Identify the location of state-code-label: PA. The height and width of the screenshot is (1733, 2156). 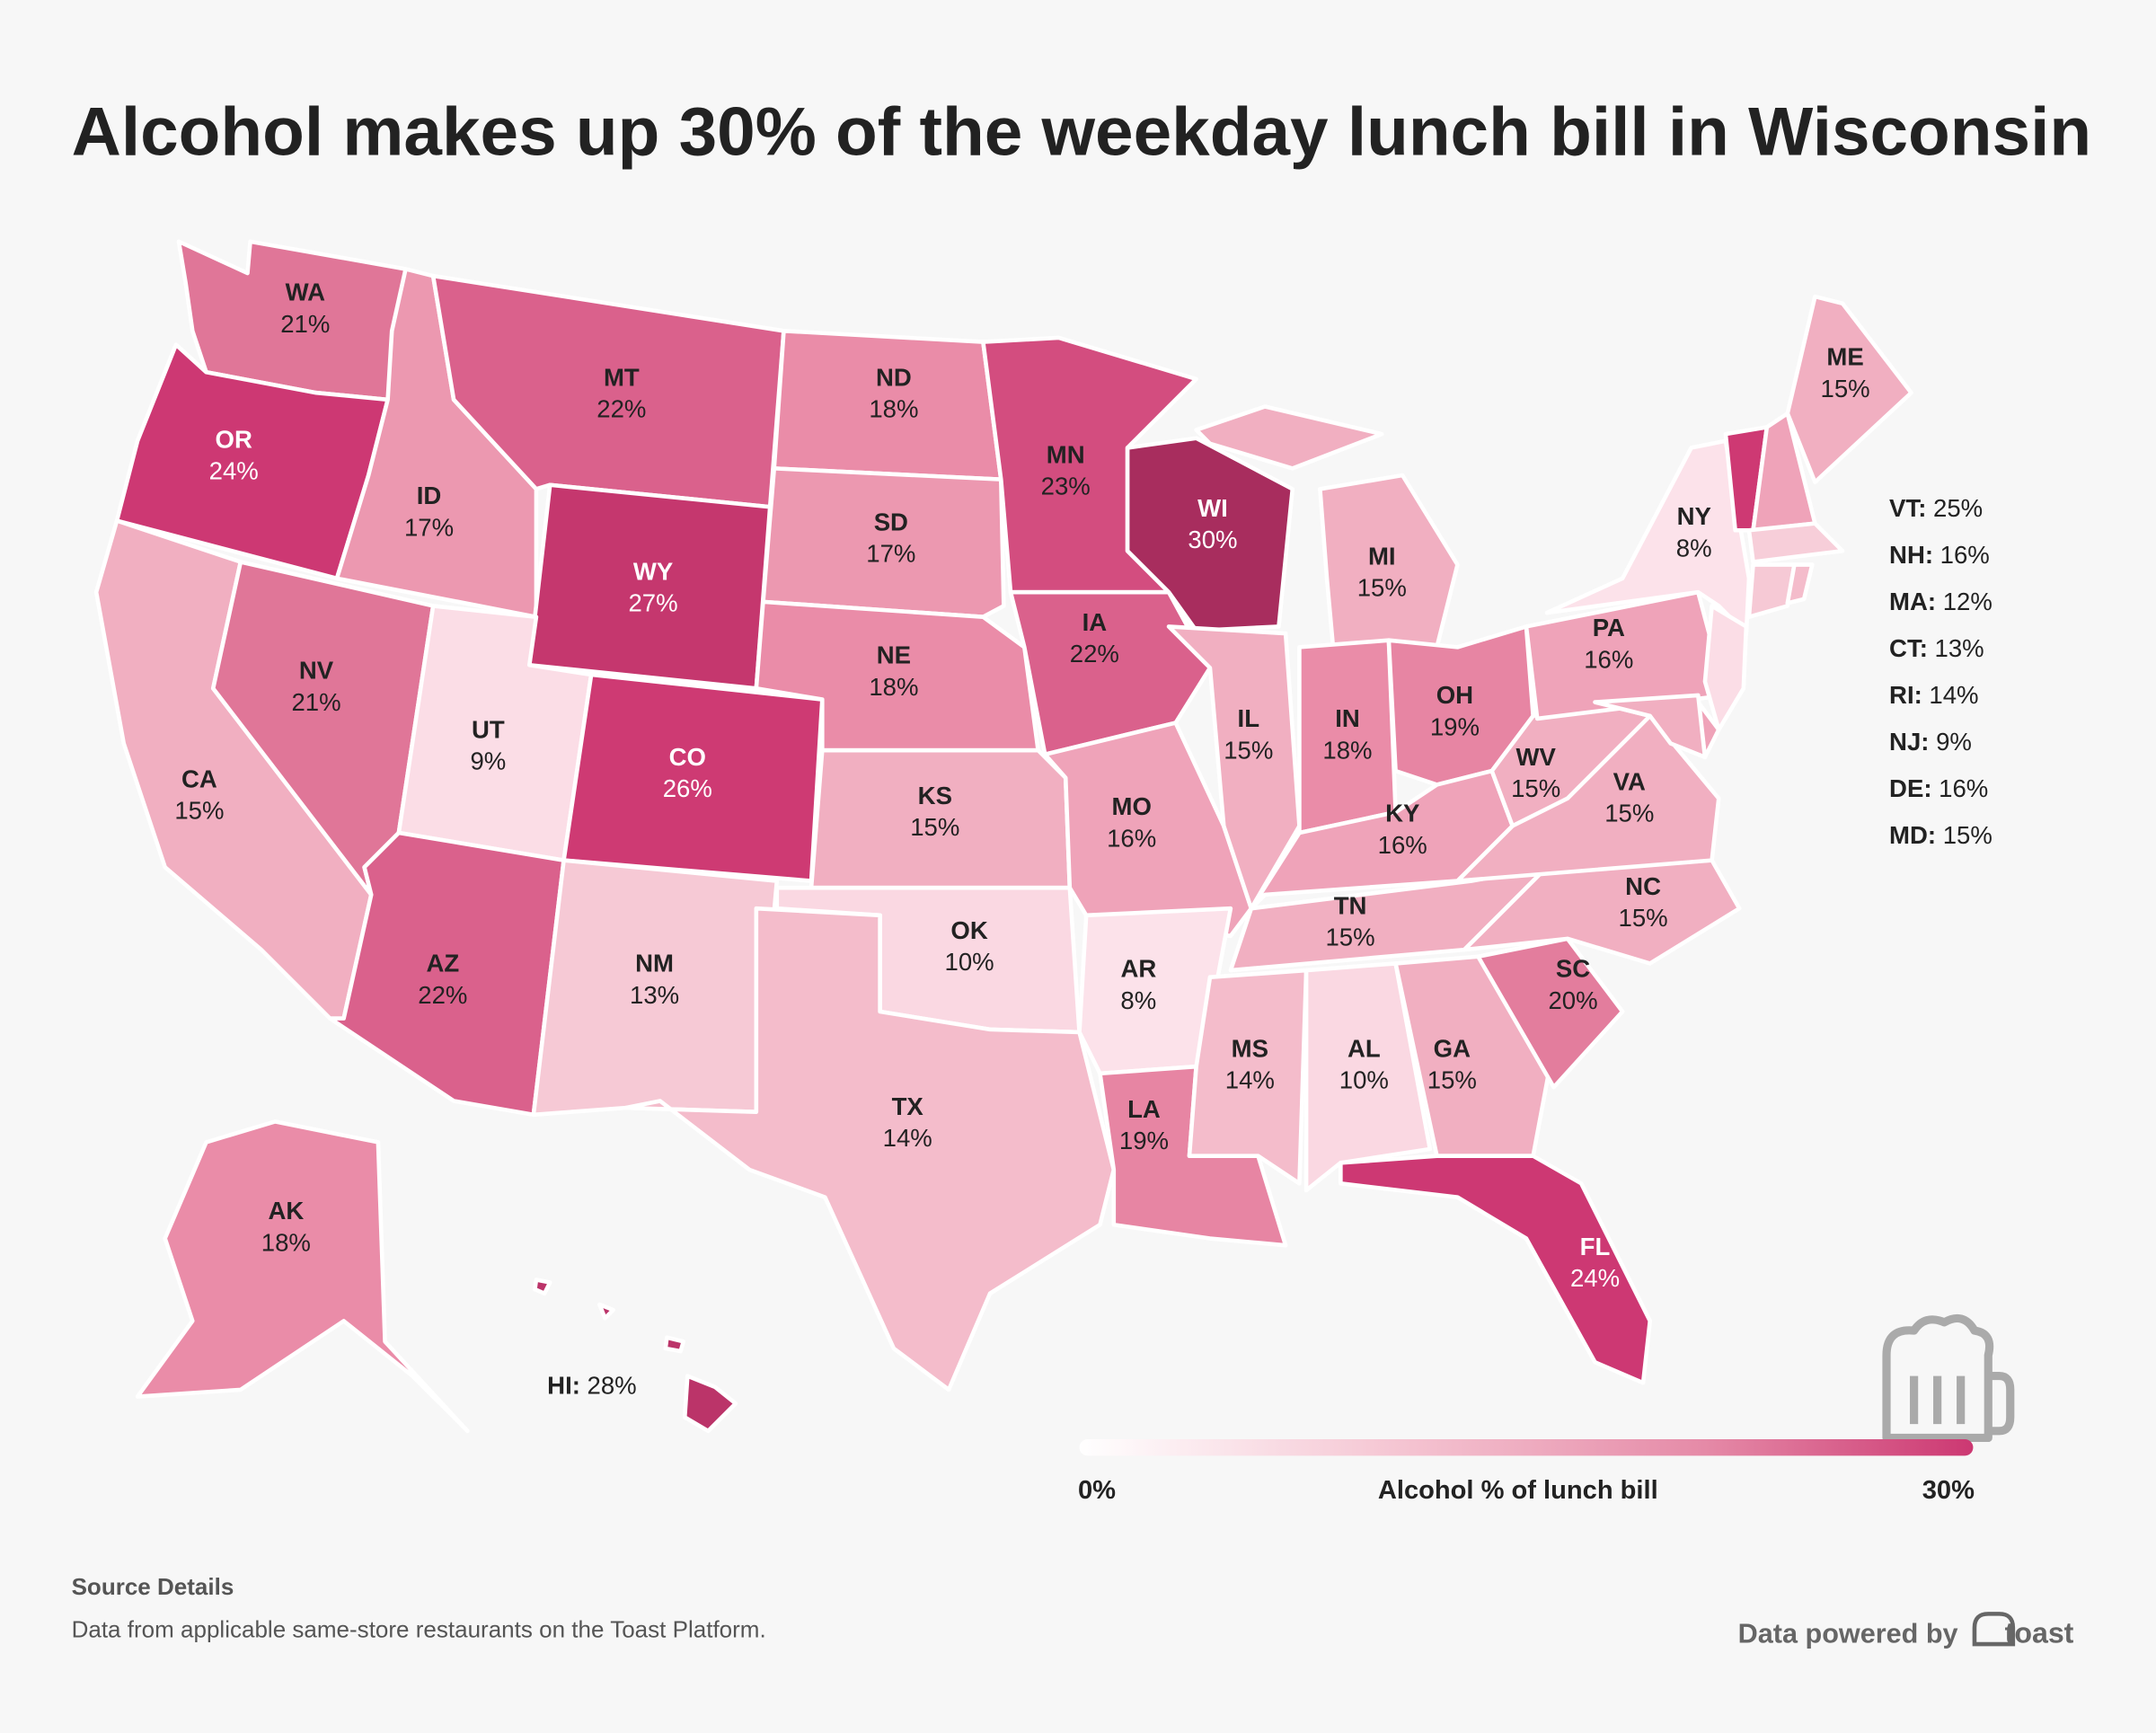
(1609, 627).